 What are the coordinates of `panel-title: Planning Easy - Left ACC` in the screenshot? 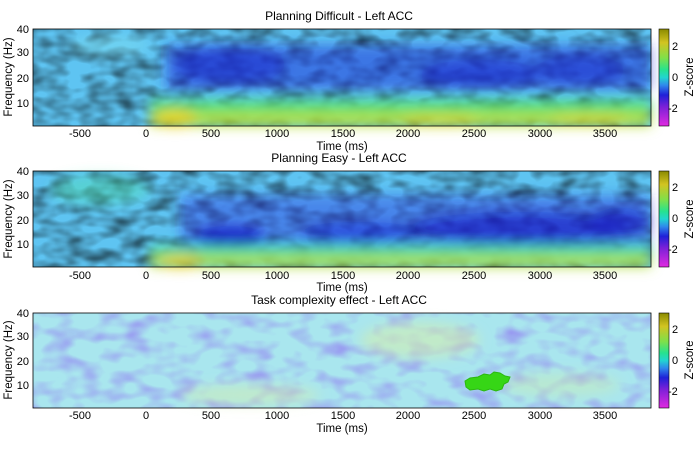 It's located at (339, 158).